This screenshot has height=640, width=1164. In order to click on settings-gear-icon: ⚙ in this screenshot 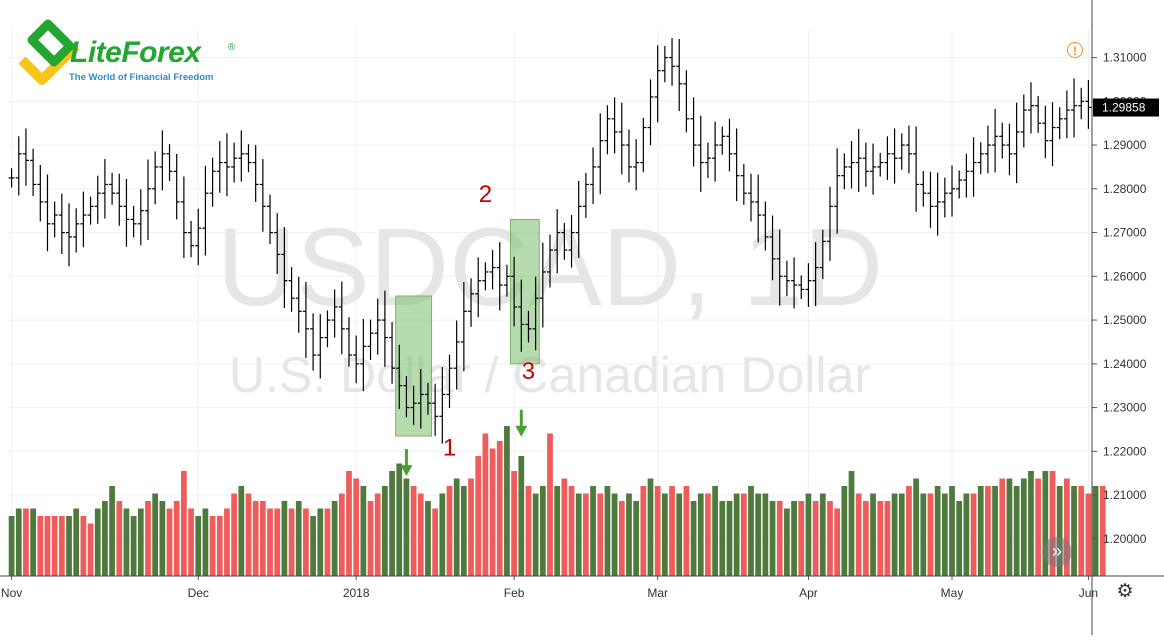, I will do `click(1125, 591)`.